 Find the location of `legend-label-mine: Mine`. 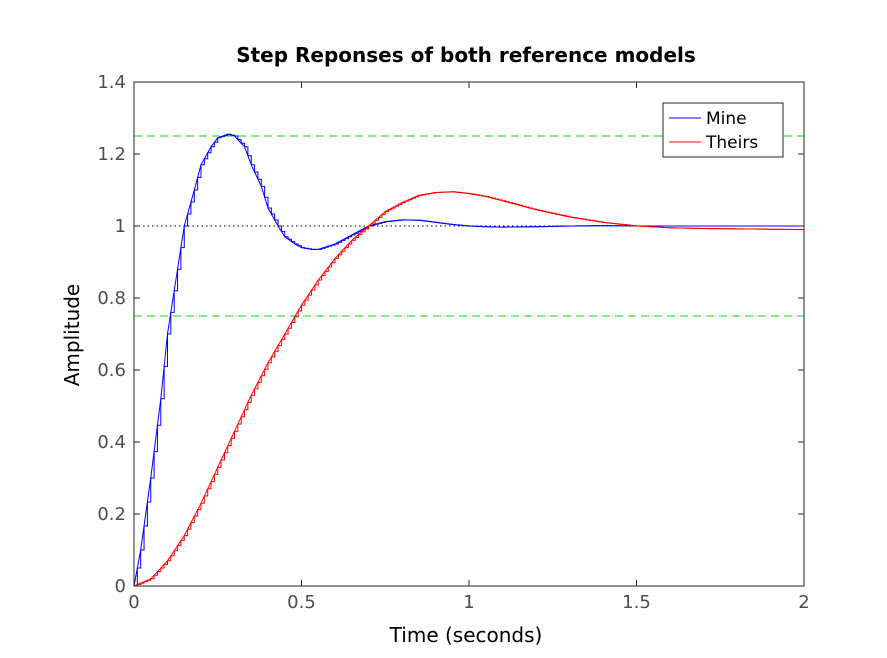

legend-label-mine: Mine is located at coordinates (726, 119).